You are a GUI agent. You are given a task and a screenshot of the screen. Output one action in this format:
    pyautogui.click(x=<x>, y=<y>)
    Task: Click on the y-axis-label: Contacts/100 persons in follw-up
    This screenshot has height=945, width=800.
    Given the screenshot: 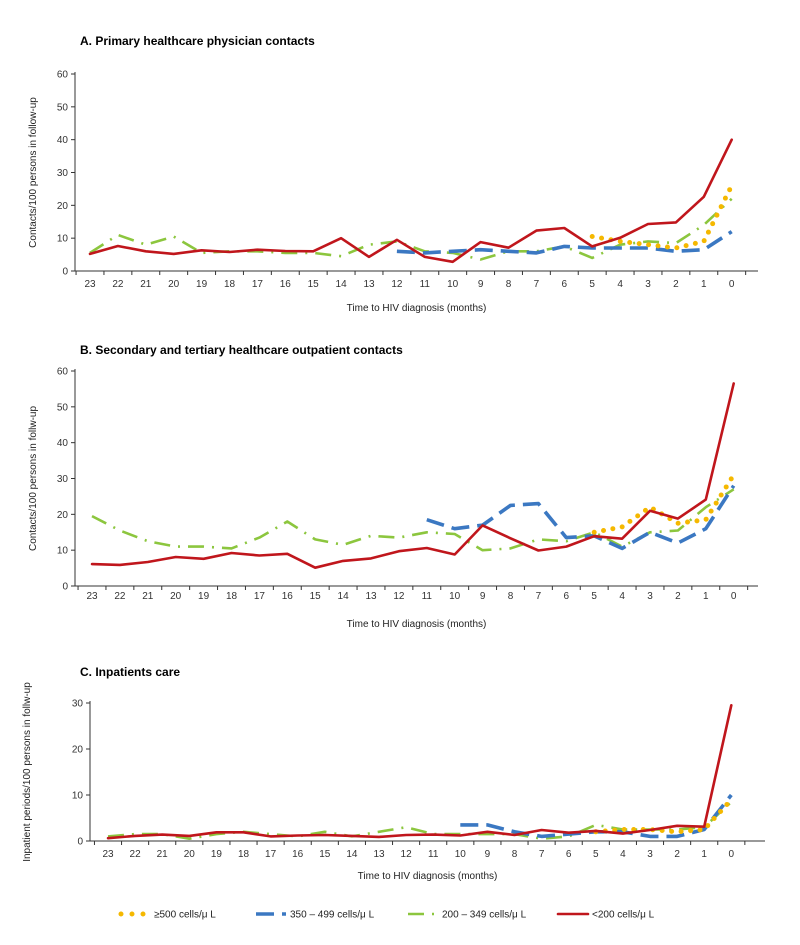 What is the action you would take?
    pyautogui.click(x=33, y=479)
    